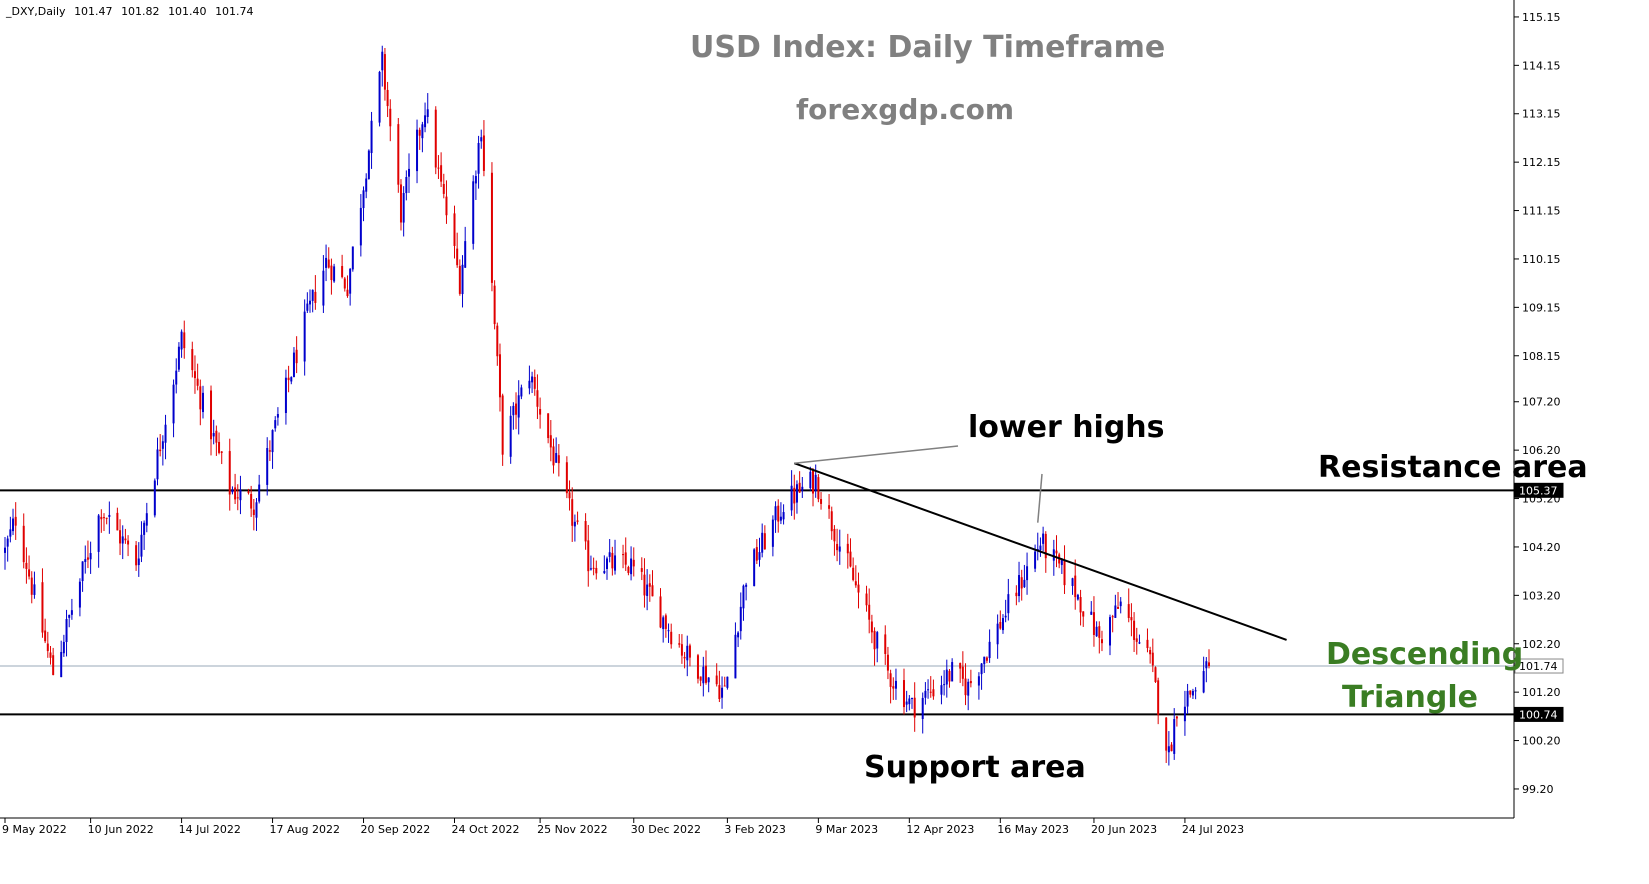 The height and width of the screenshot is (884, 1649). I want to click on y-tick-label: 103.20, so click(1541, 595).